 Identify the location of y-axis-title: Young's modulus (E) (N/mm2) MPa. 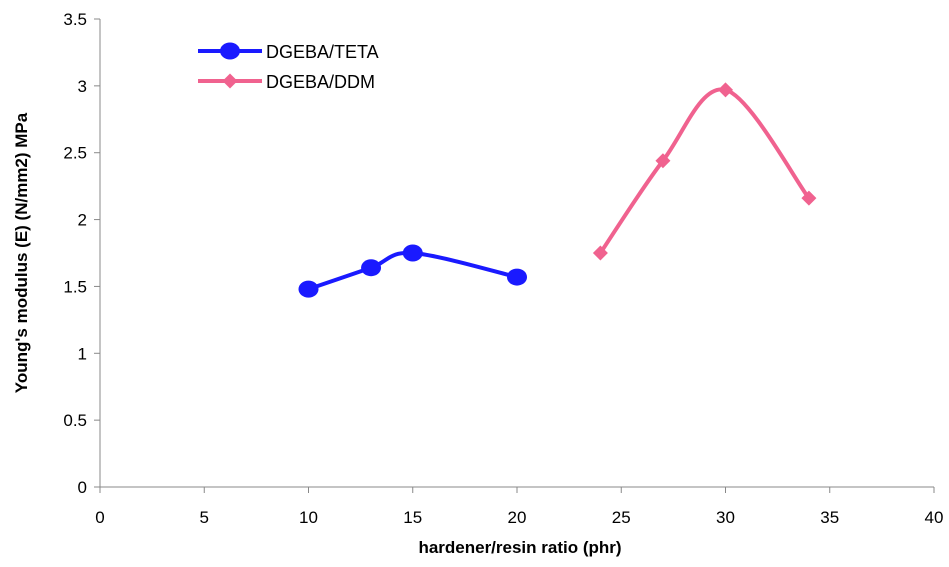
(21, 252).